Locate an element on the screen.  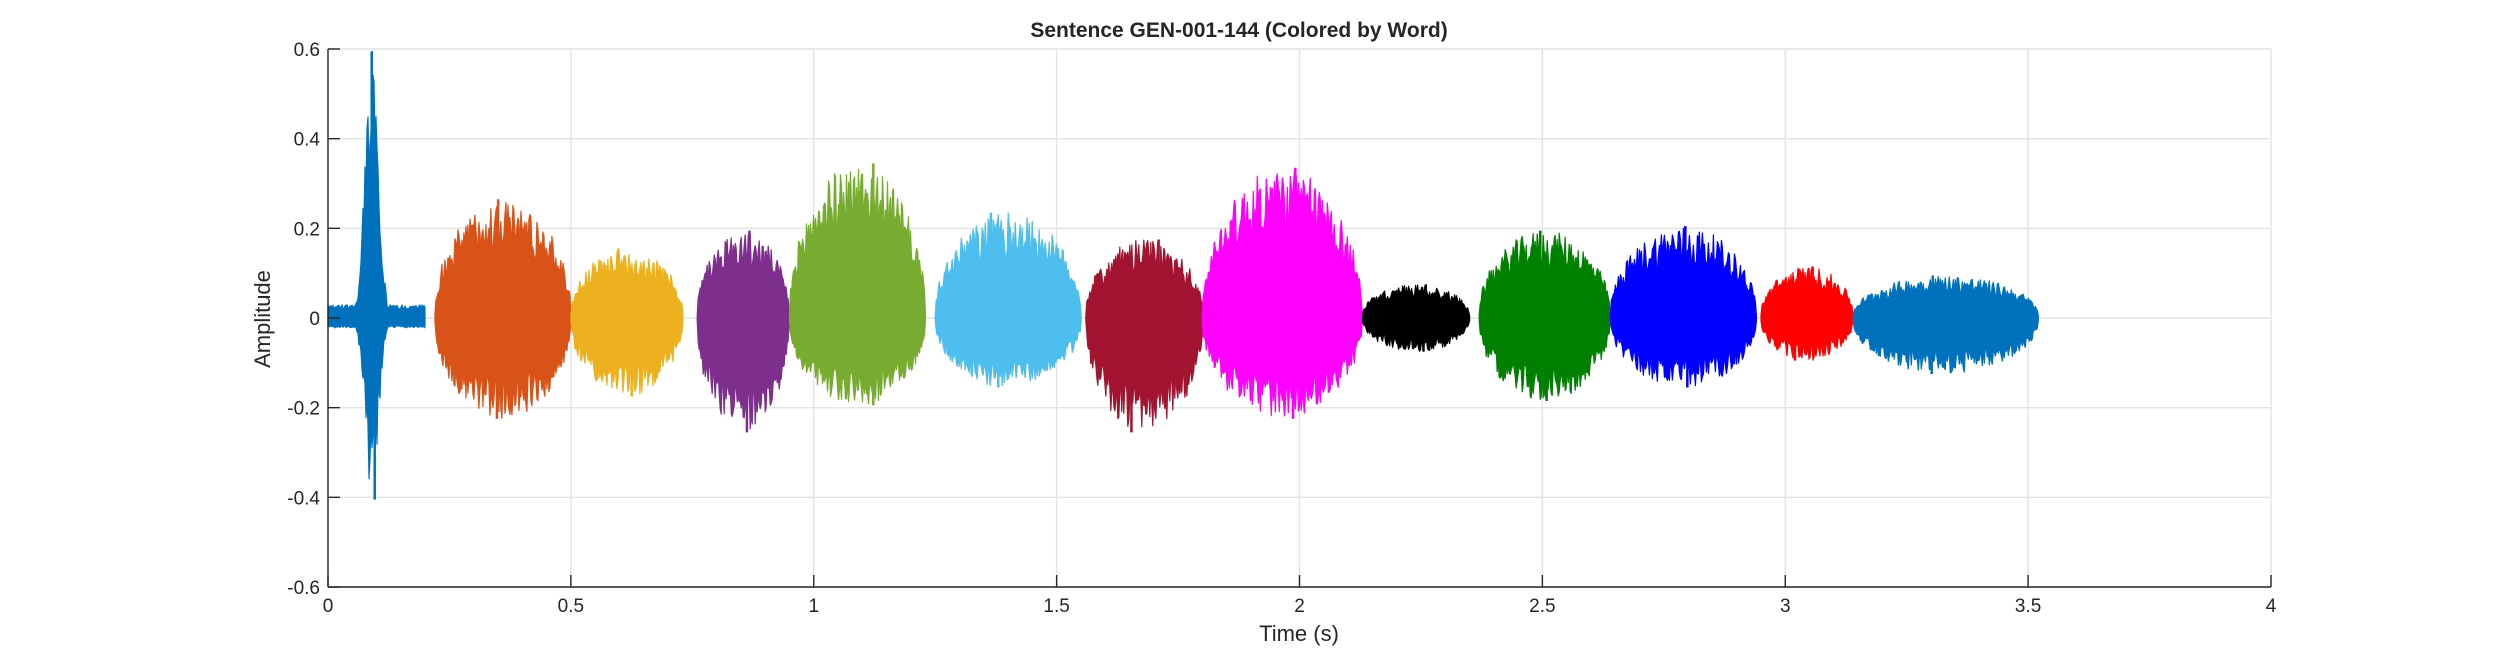
chart-title: Sentence GEN-001-144 (Colored by Word) is located at coordinates (1238, 30).